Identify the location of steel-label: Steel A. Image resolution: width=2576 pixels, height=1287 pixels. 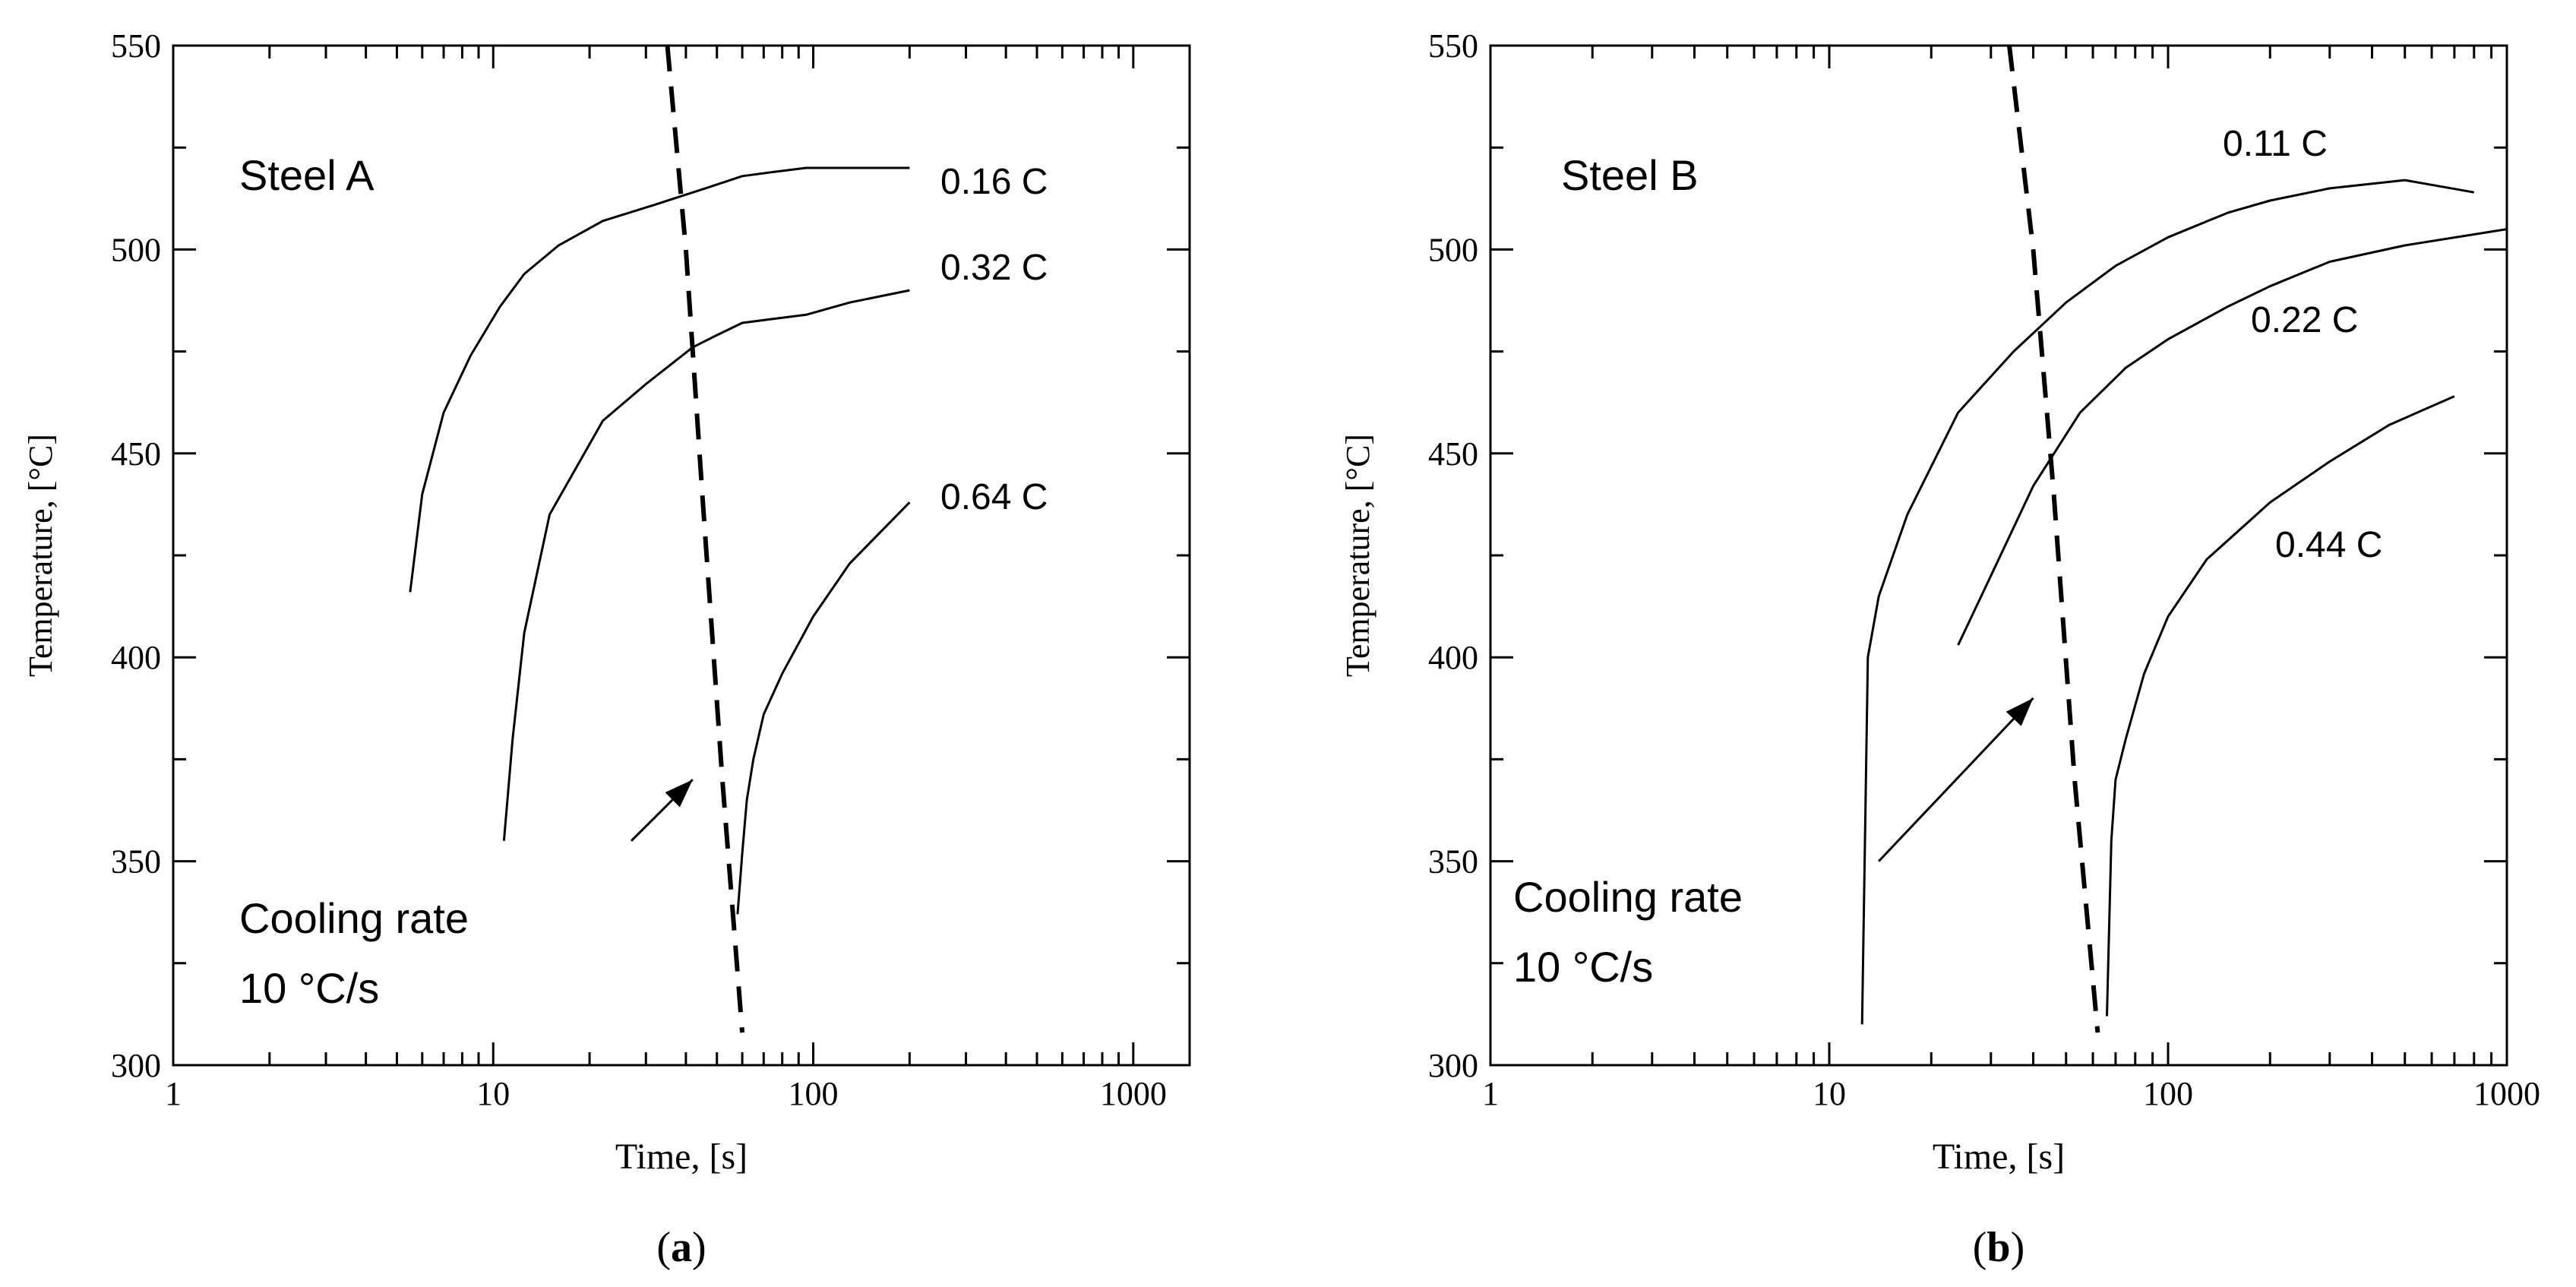
(307, 175).